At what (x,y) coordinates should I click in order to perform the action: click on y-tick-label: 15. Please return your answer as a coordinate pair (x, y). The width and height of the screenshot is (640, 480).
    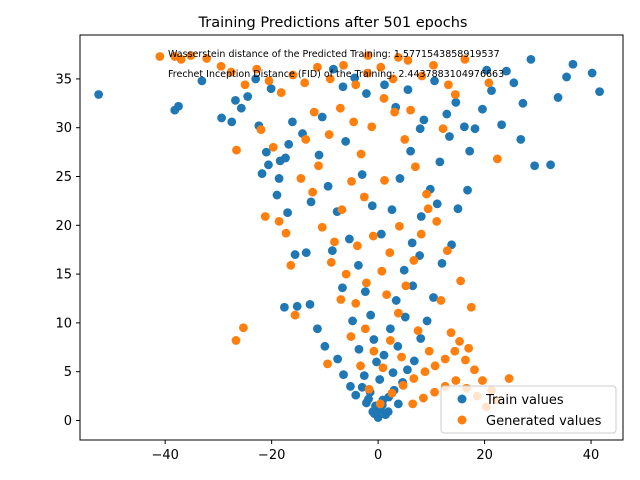
    Looking at the image, I should click on (63, 275).